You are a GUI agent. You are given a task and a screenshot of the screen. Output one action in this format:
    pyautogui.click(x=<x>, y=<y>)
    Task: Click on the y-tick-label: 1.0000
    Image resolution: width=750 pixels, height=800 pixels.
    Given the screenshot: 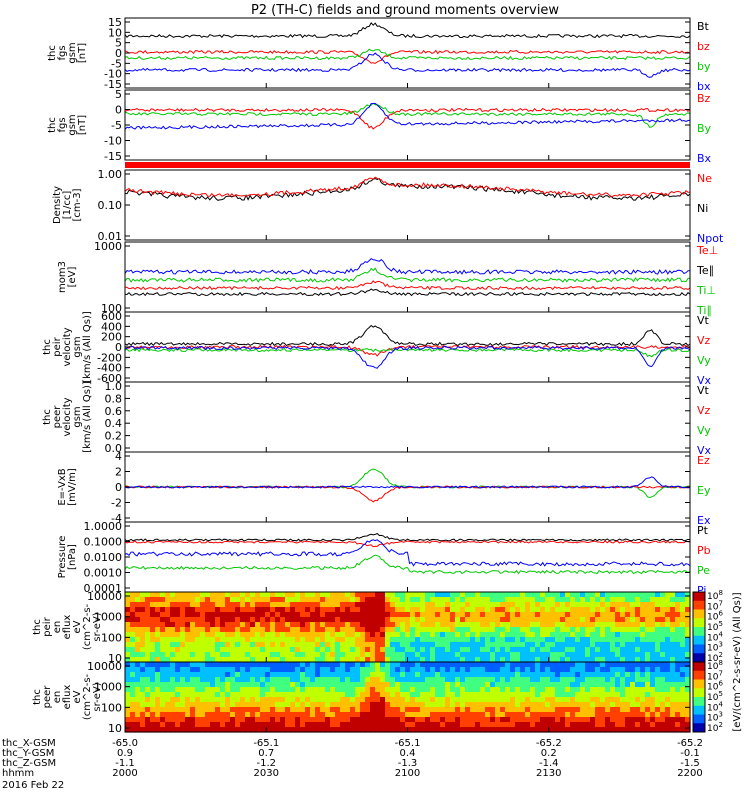 What is the action you would take?
    pyautogui.click(x=103, y=526)
    